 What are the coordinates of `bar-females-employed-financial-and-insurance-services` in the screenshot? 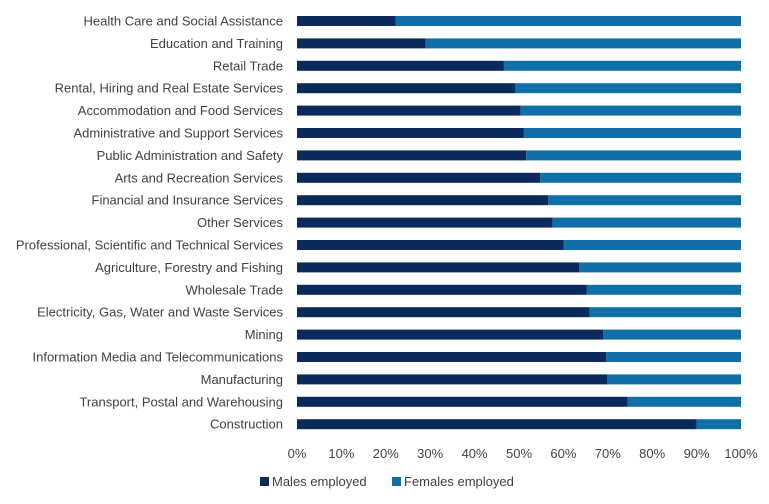 It's located at (644, 200).